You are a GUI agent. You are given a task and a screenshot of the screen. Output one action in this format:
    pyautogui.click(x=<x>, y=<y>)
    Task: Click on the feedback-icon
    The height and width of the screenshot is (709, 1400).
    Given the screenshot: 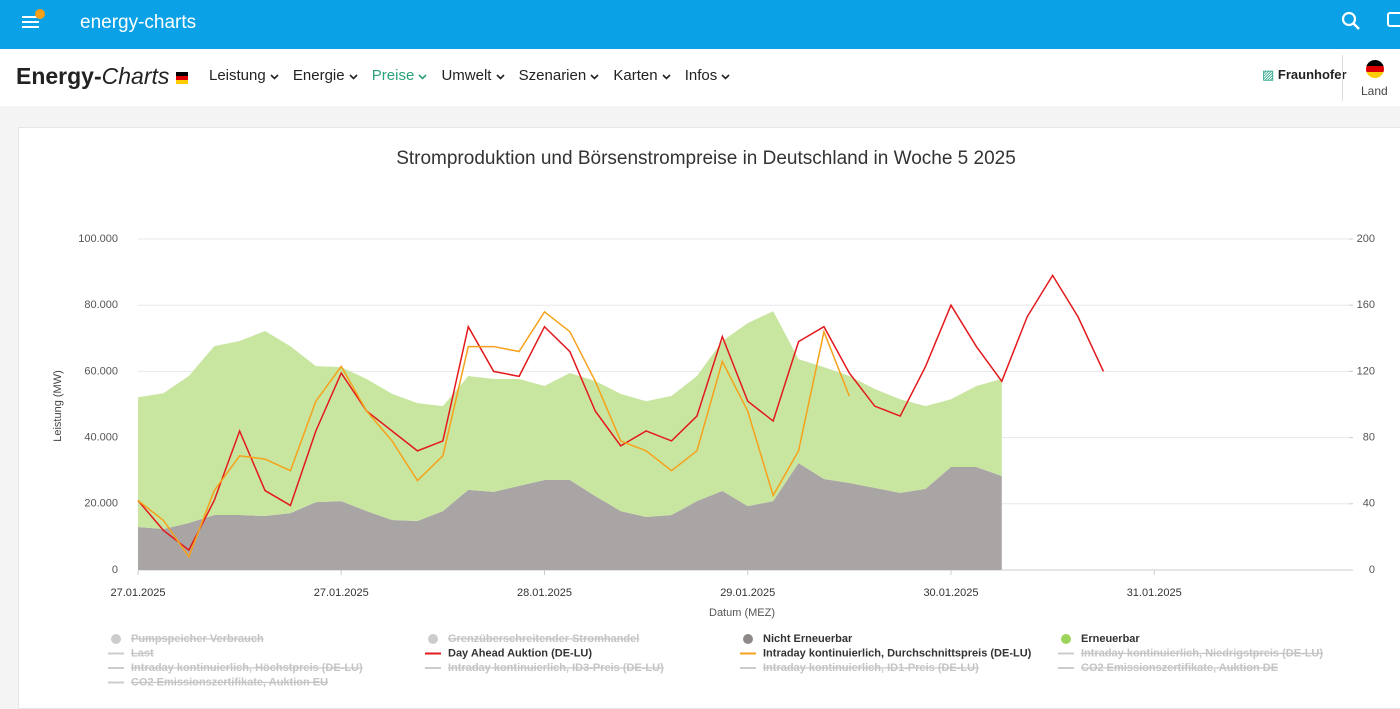 What is the action you would take?
    pyautogui.click(x=1393, y=22)
    